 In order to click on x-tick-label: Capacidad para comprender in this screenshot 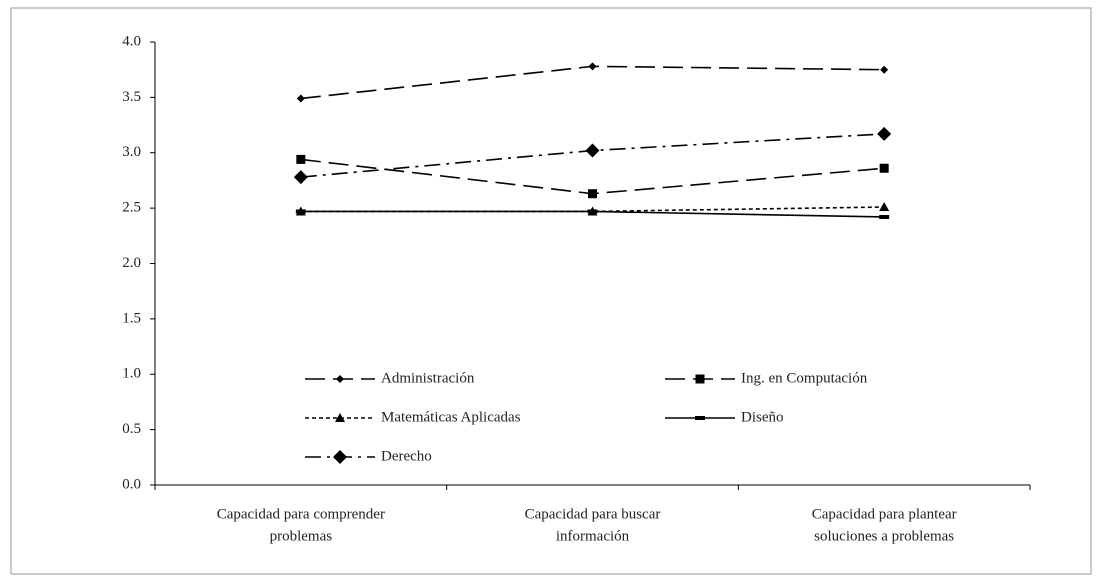, I will do `click(301, 514)`.